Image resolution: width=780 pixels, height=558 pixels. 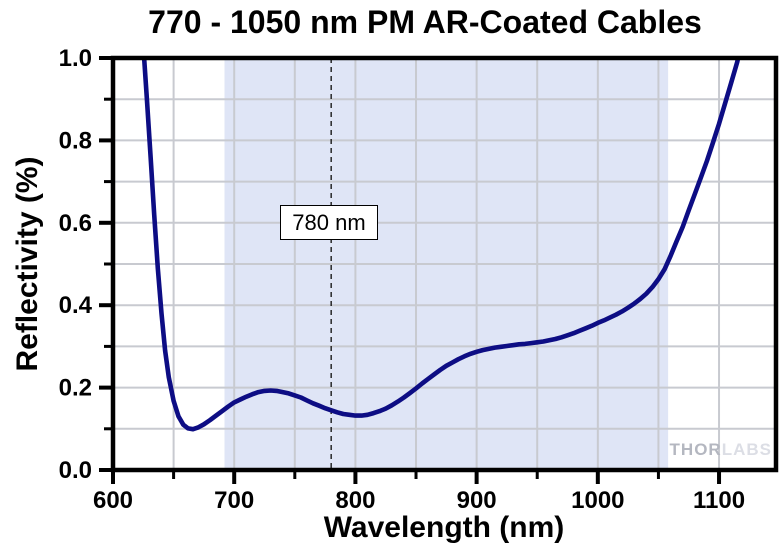 What do you see at coordinates (75, 470) in the screenshot?
I see `y-tick-label: 0.0` at bounding box center [75, 470].